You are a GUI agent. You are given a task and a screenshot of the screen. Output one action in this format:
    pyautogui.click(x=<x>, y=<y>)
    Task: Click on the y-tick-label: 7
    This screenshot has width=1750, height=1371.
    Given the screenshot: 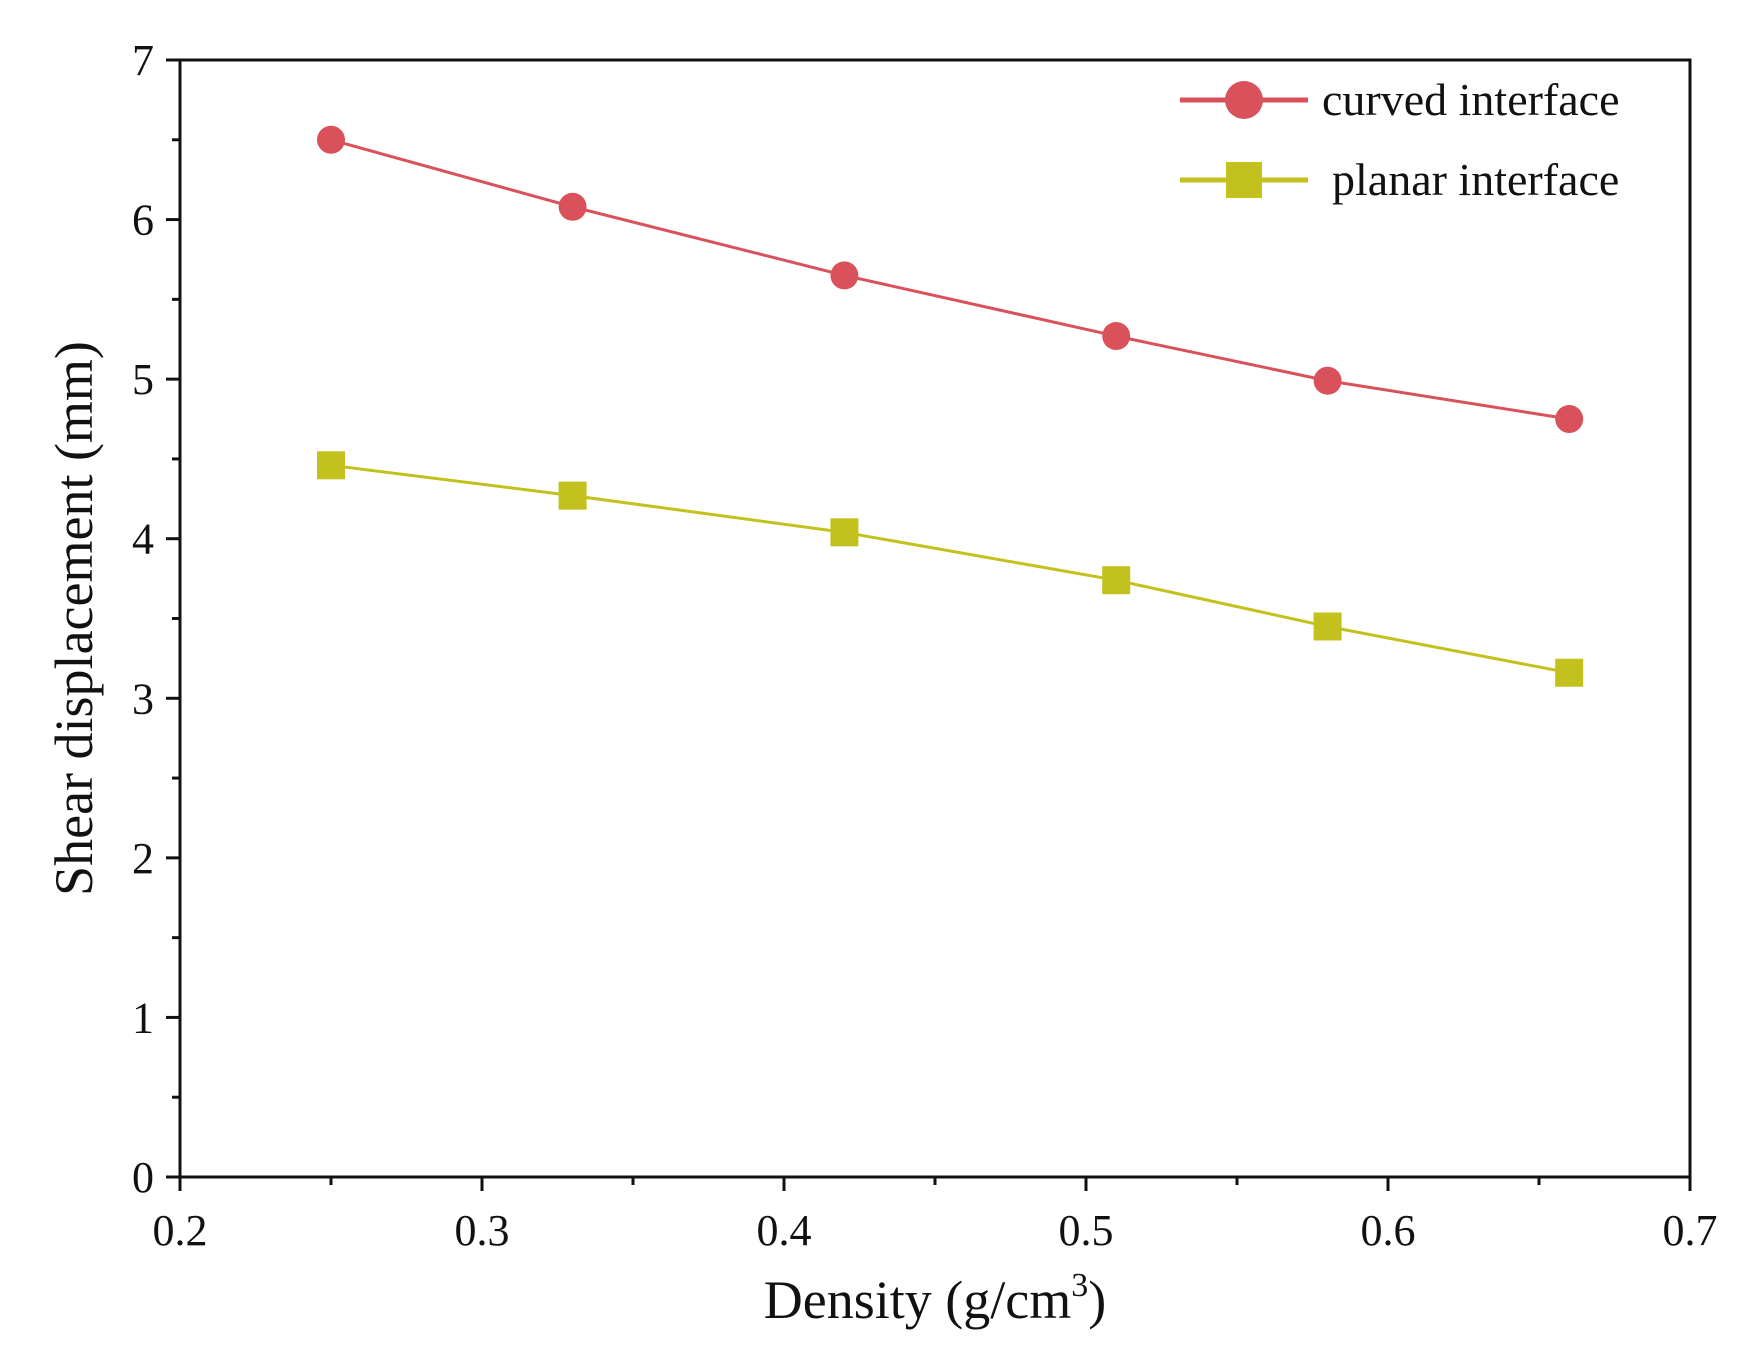 What is the action you would take?
    pyautogui.click(x=143, y=60)
    